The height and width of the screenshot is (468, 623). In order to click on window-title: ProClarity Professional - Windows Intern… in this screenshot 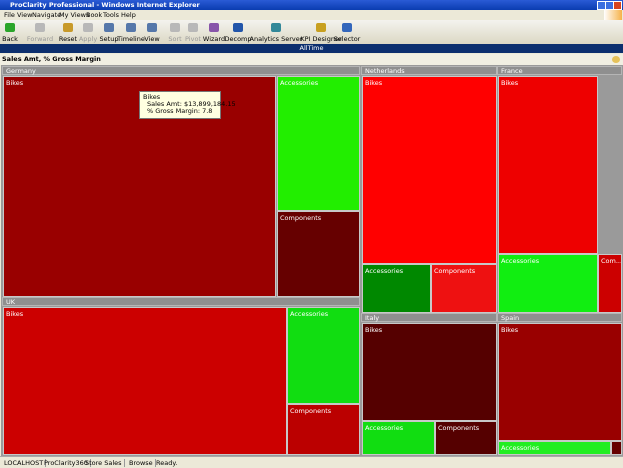, I will do `click(105, 5)`.